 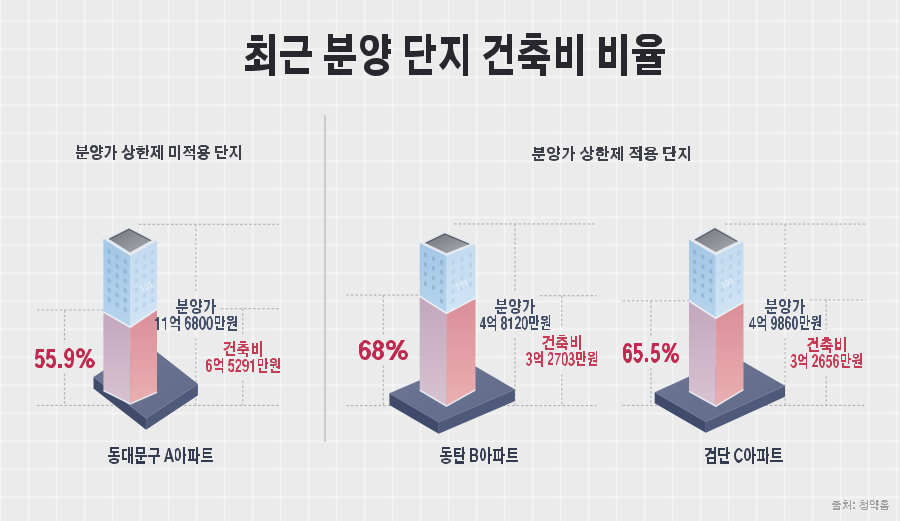 I want to click on label-t3-price-val, so click(x=785, y=323).